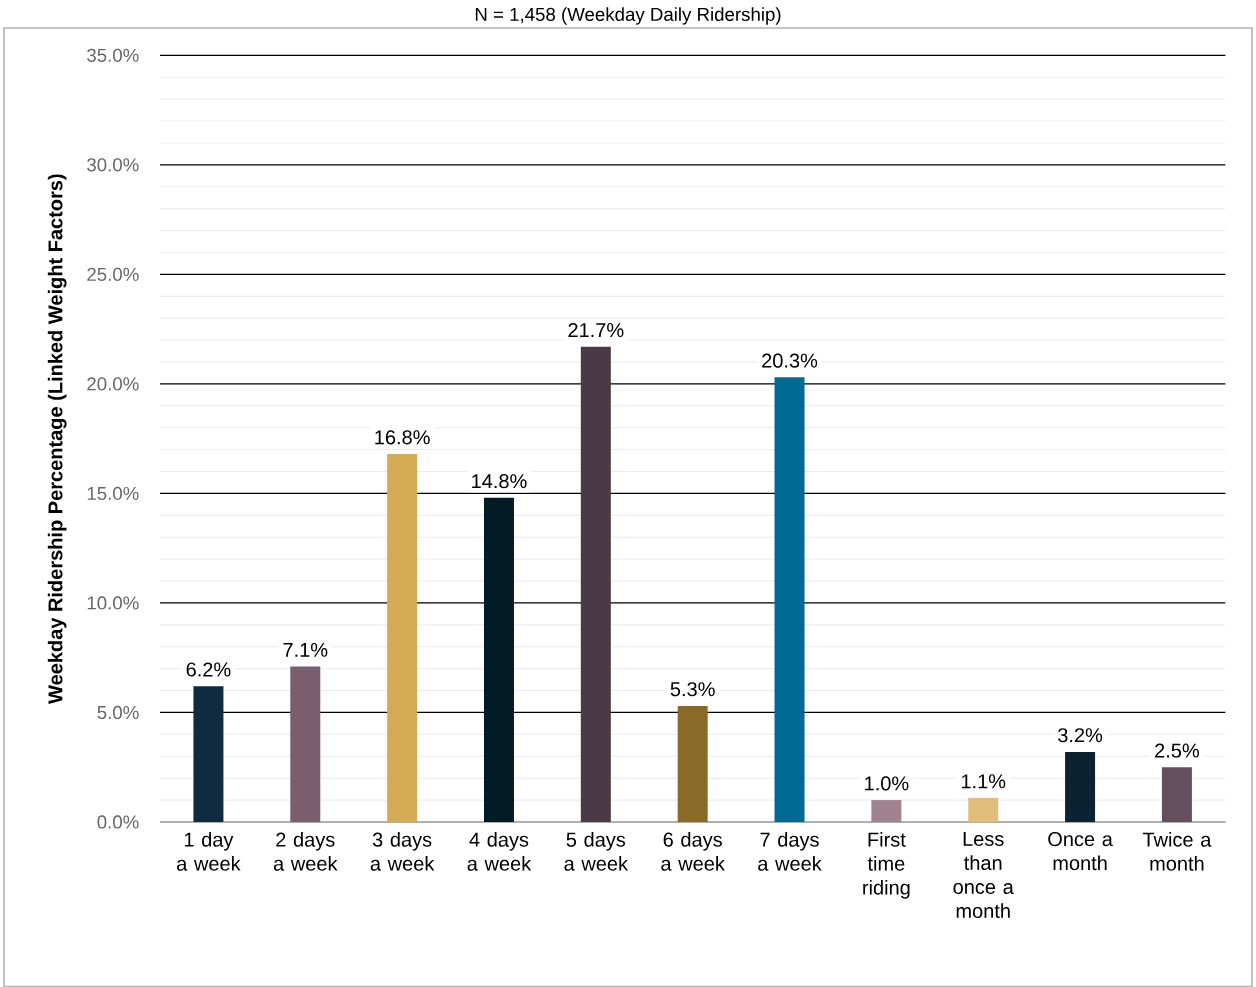 This screenshot has height=987, width=1256. I want to click on data-label: 16.8%, so click(402, 437).